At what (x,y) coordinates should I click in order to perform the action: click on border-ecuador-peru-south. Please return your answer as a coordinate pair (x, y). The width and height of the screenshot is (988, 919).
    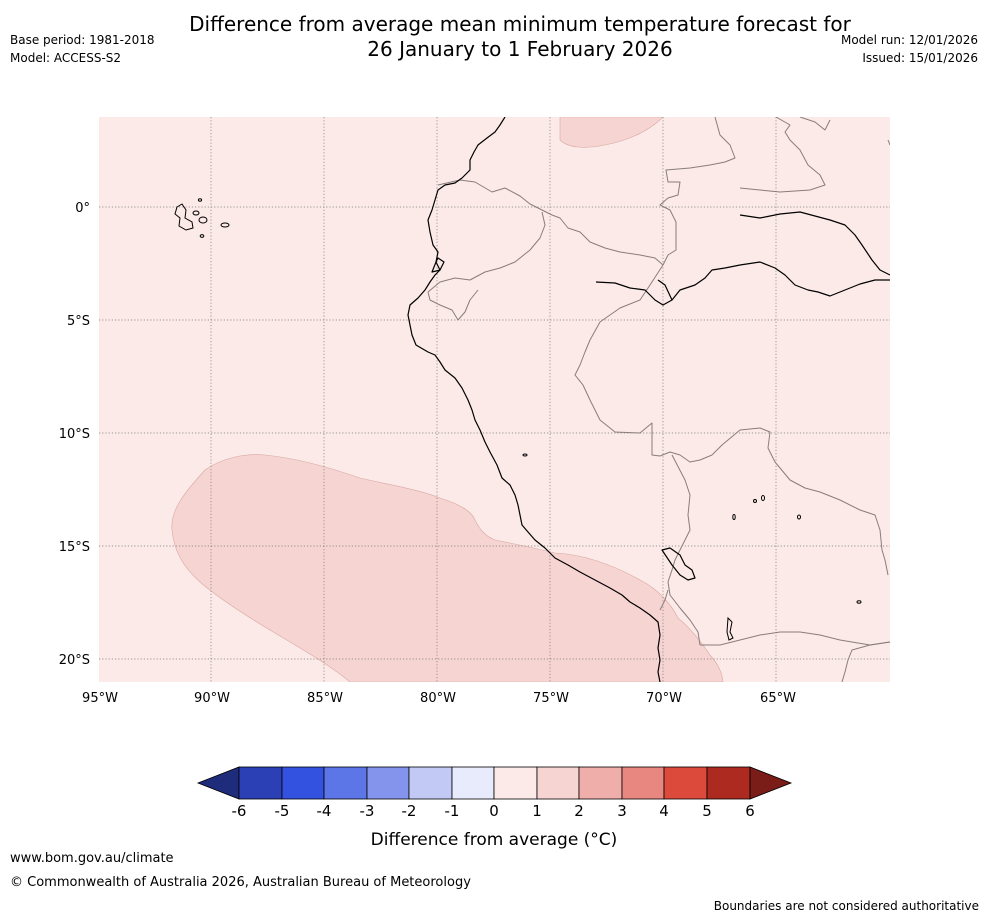
    Looking at the image, I should click on (453, 305).